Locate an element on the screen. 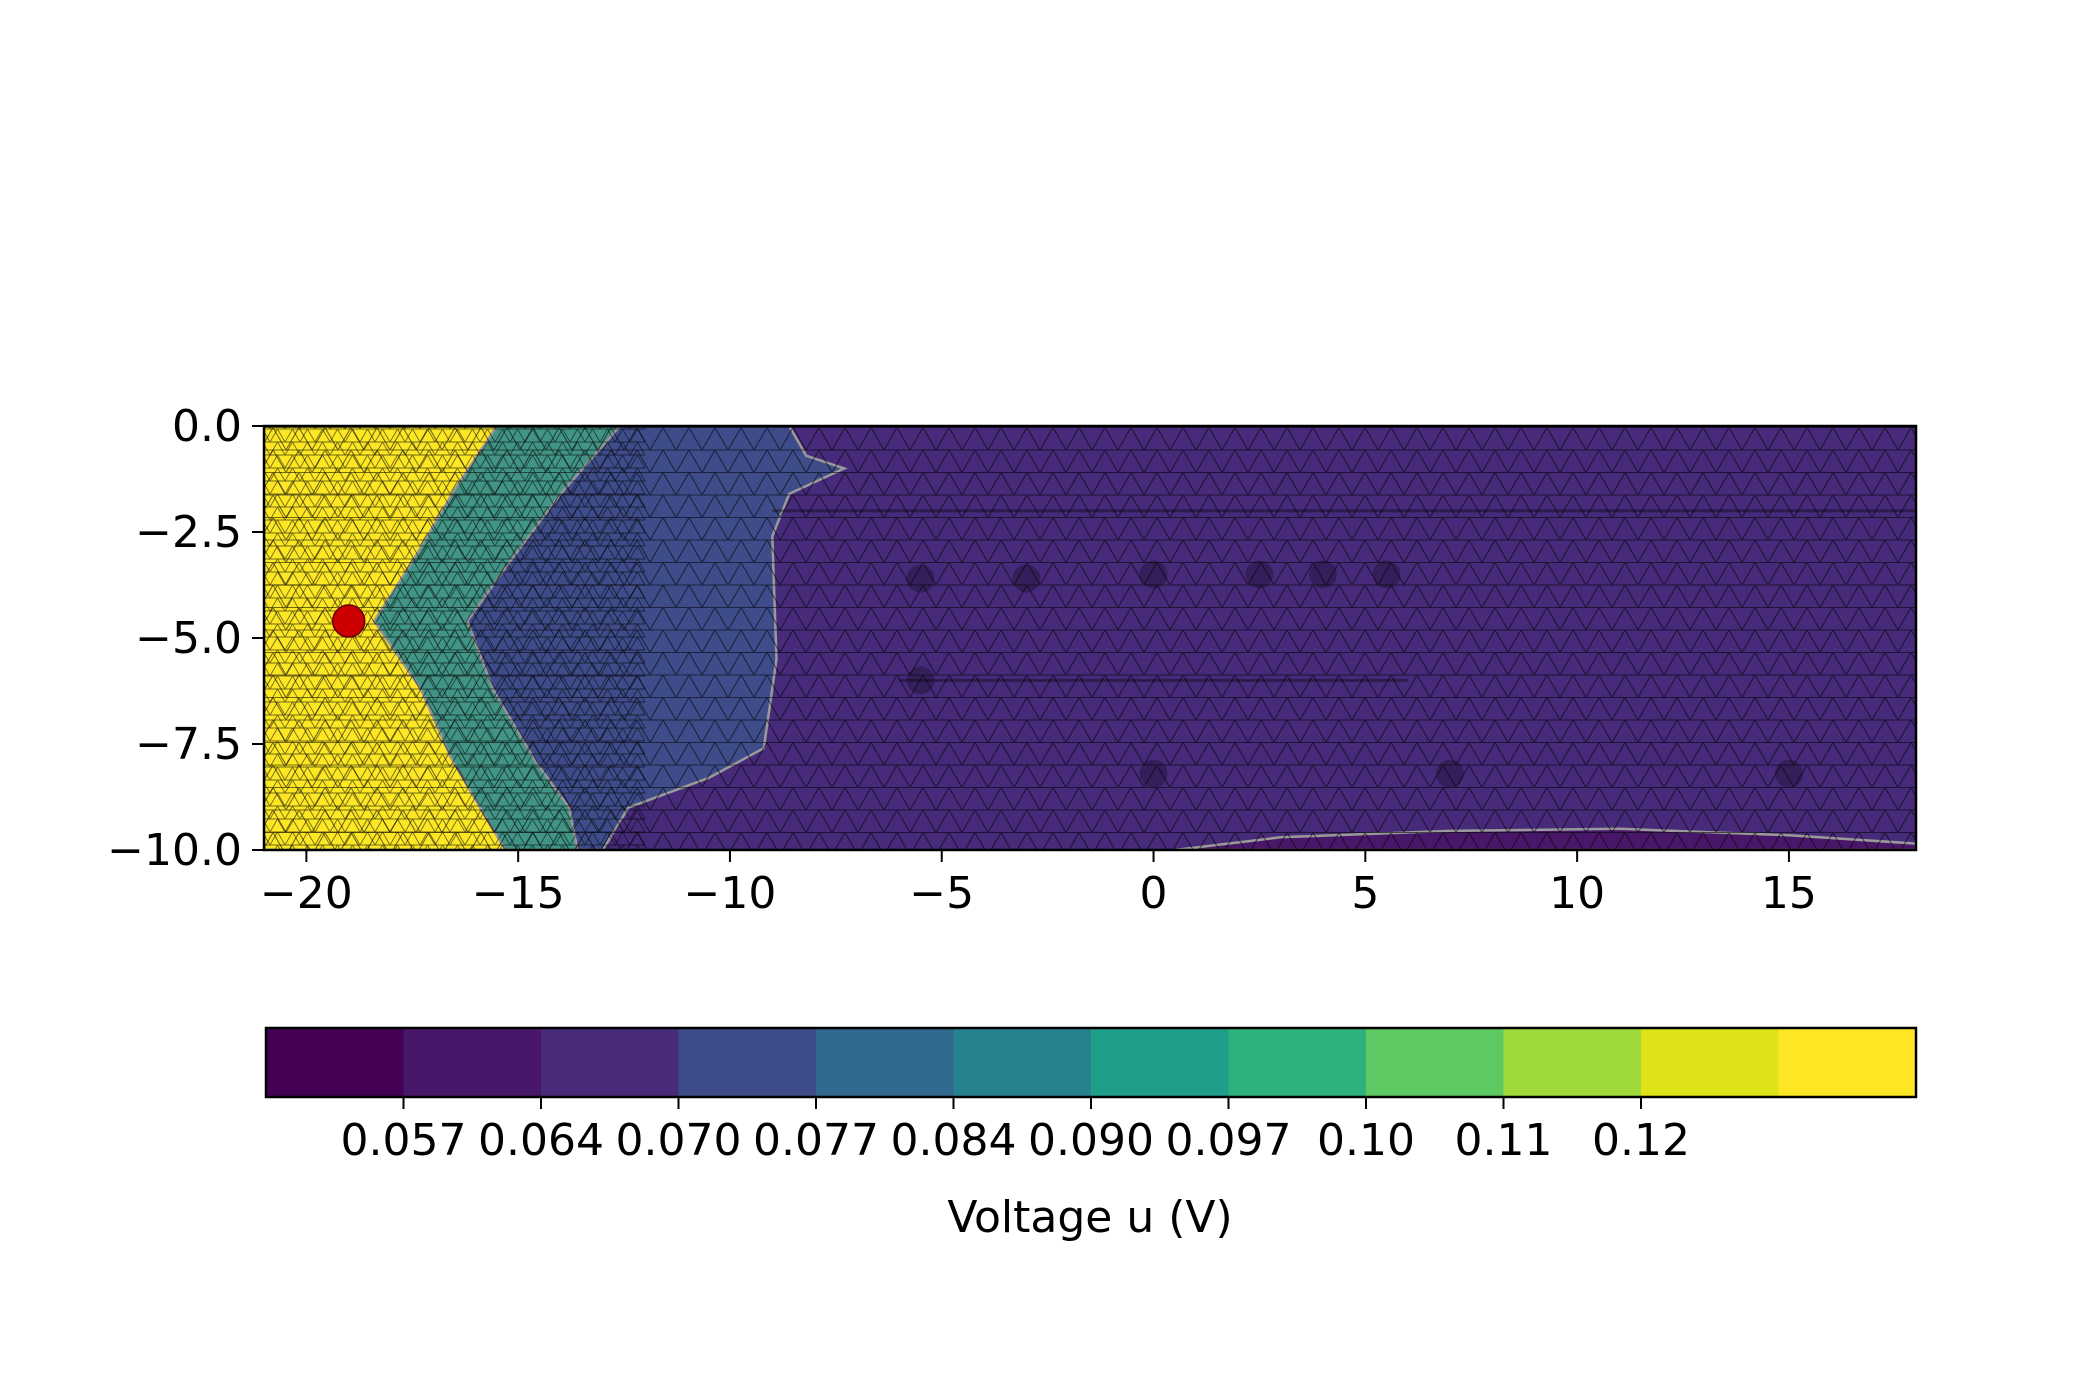  electrode-marker is located at coordinates (348, 621).